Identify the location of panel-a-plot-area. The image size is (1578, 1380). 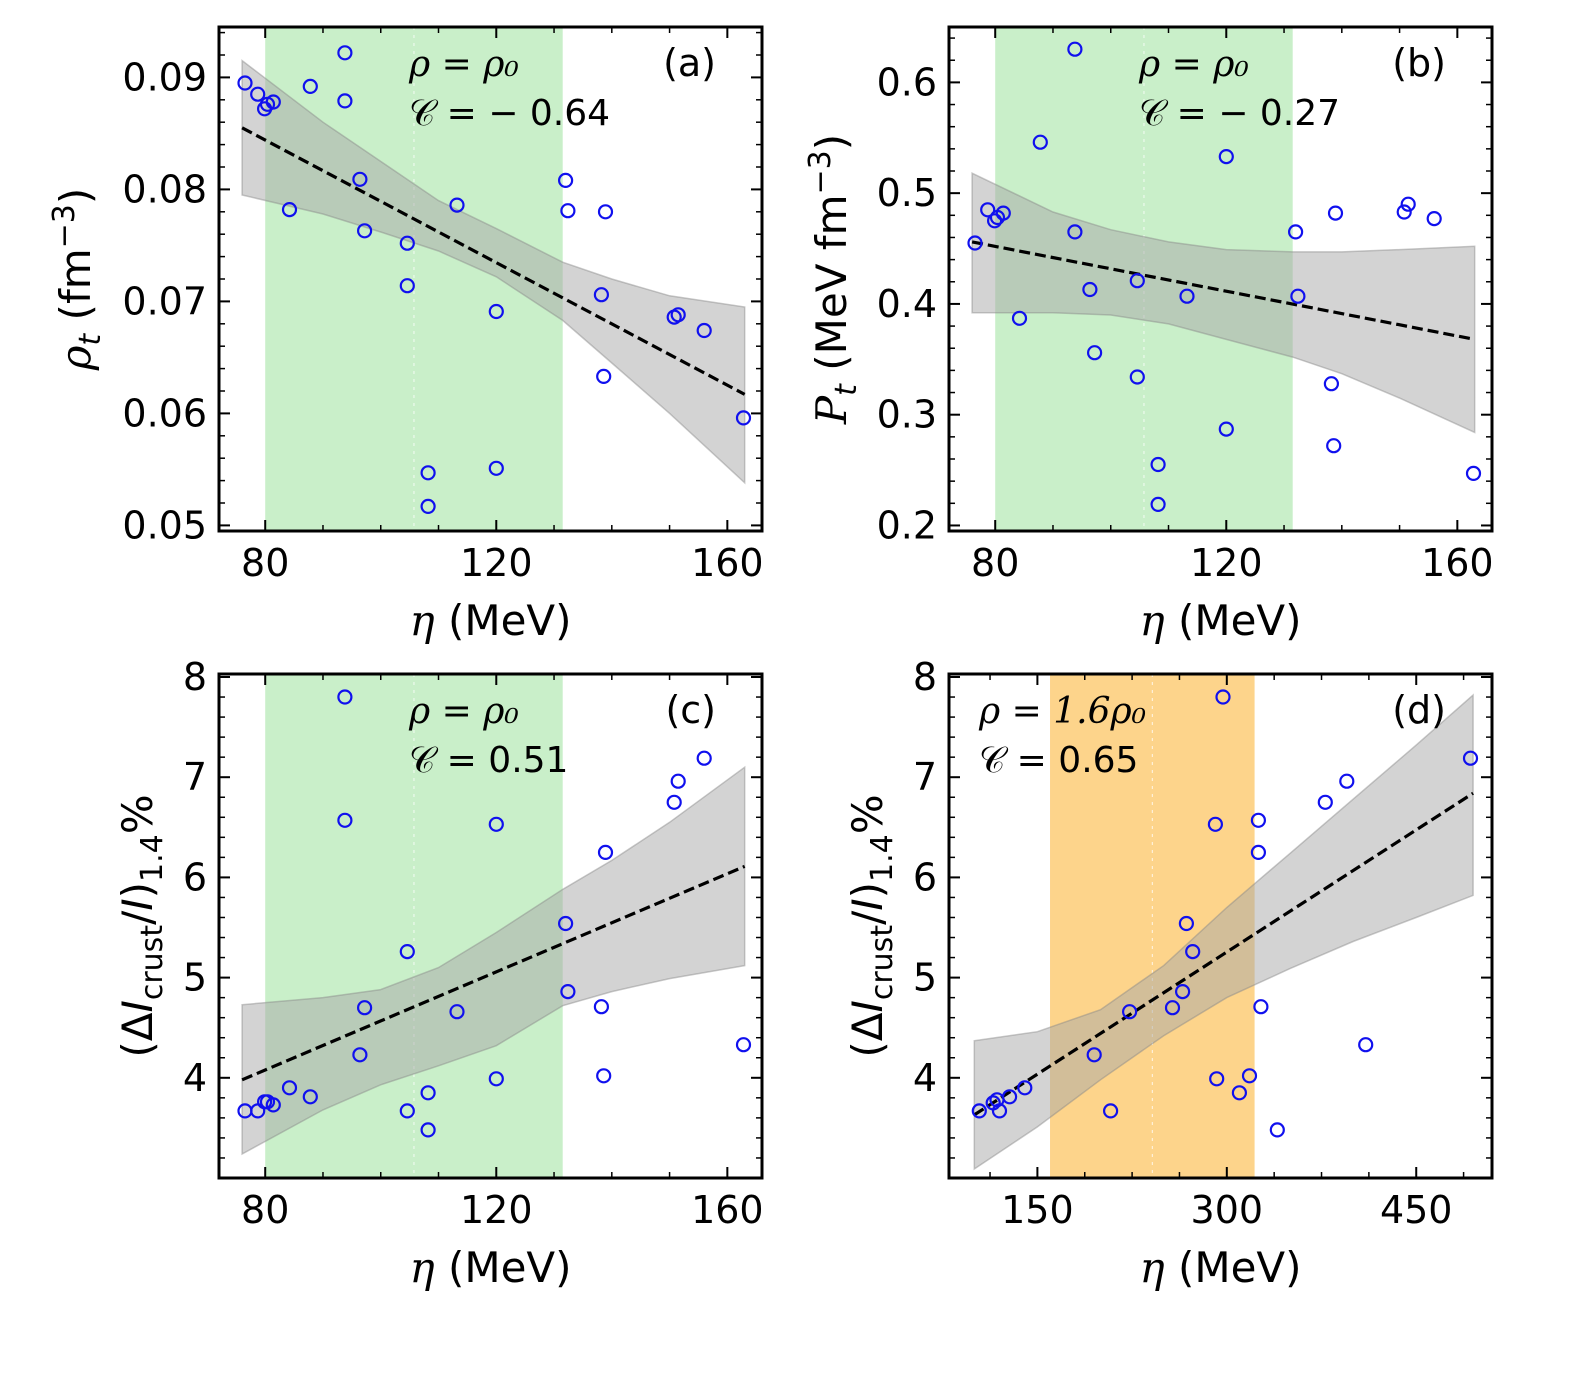
(494, 279).